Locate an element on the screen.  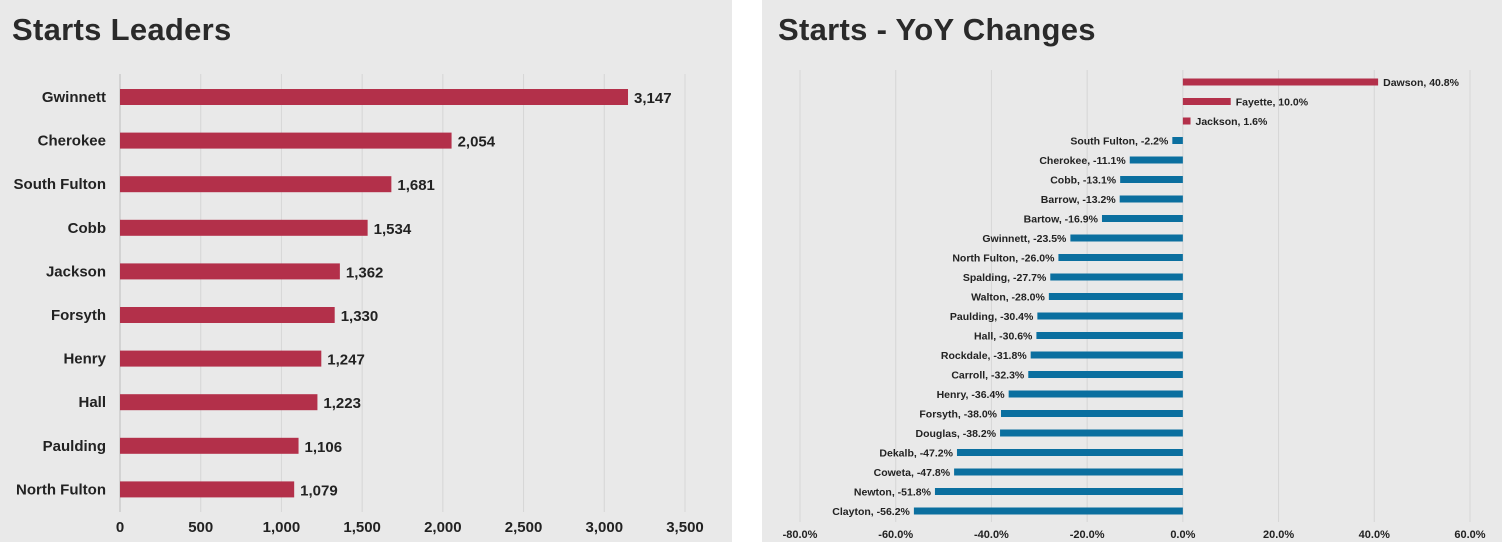
x-tick-label: 3,000 is located at coordinates (605, 527).